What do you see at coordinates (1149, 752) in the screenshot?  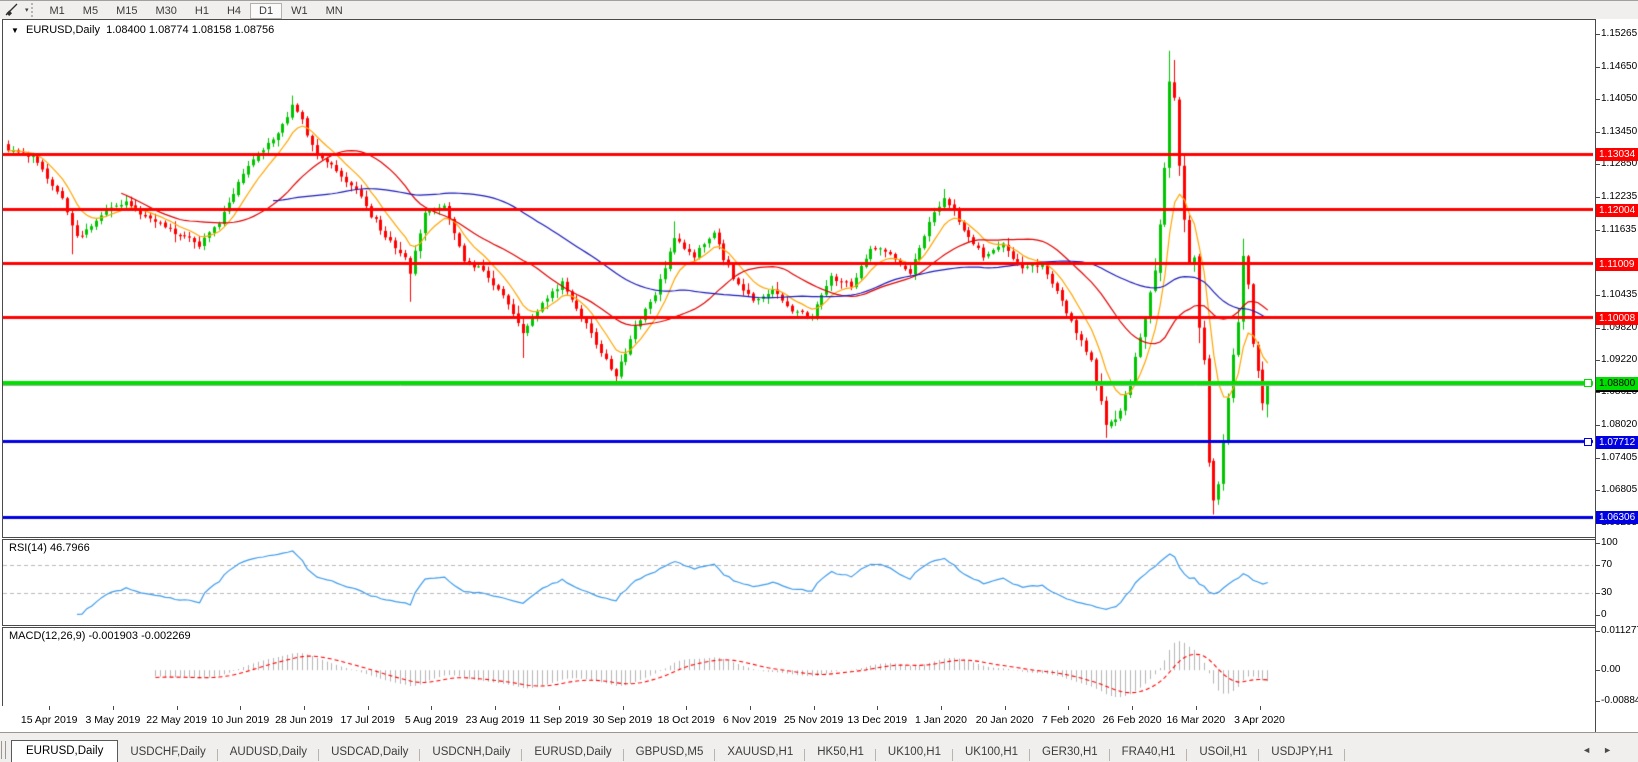 I see `chart-tab-fra40-h1: FRA40,H1` at bounding box center [1149, 752].